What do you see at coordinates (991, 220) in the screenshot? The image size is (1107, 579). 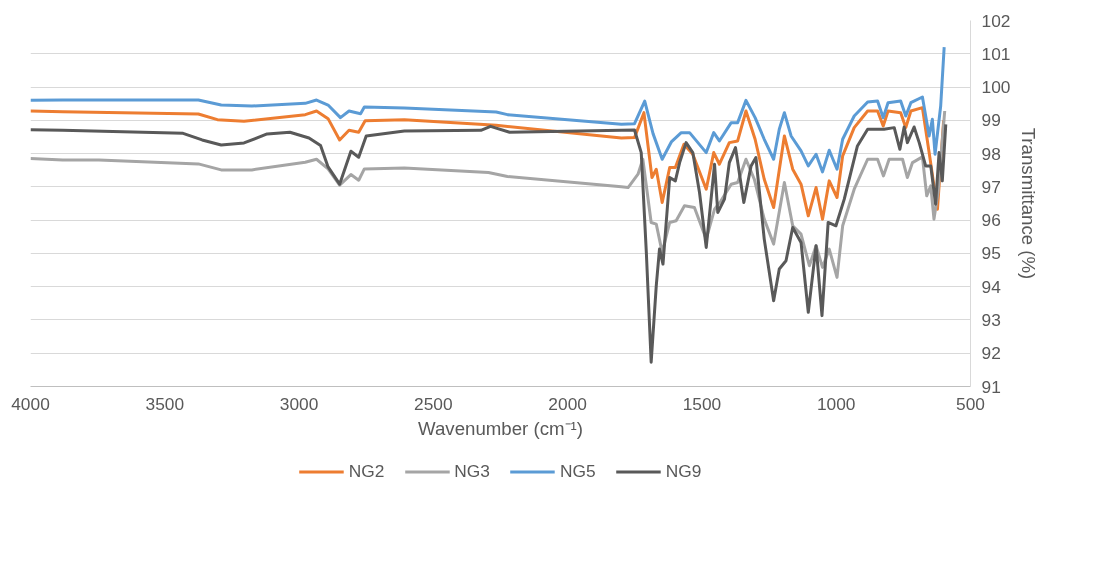 I see `y-tick-label: 96` at bounding box center [991, 220].